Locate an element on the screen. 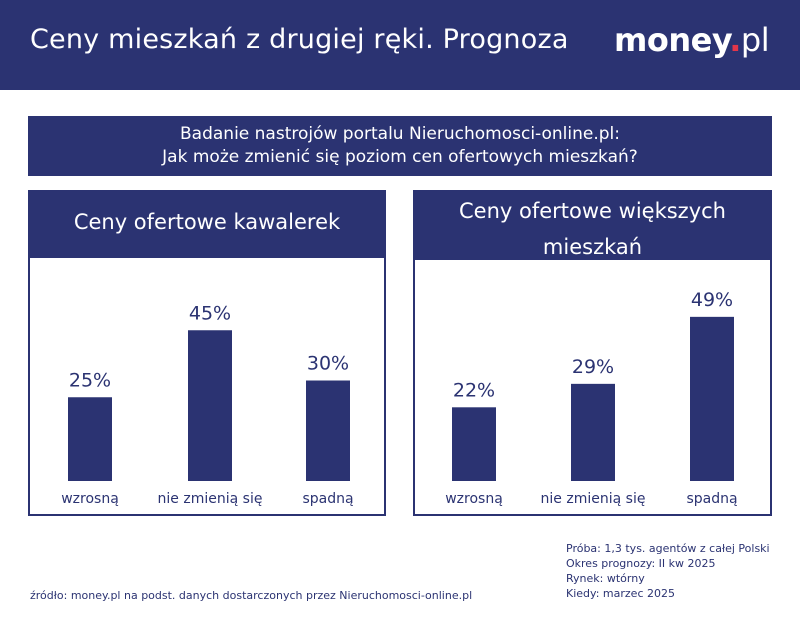 Image resolution: width=800 pixels, height=622 pixels. meta-date: Kiedy: marzec 2025 is located at coordinates (620, 593).